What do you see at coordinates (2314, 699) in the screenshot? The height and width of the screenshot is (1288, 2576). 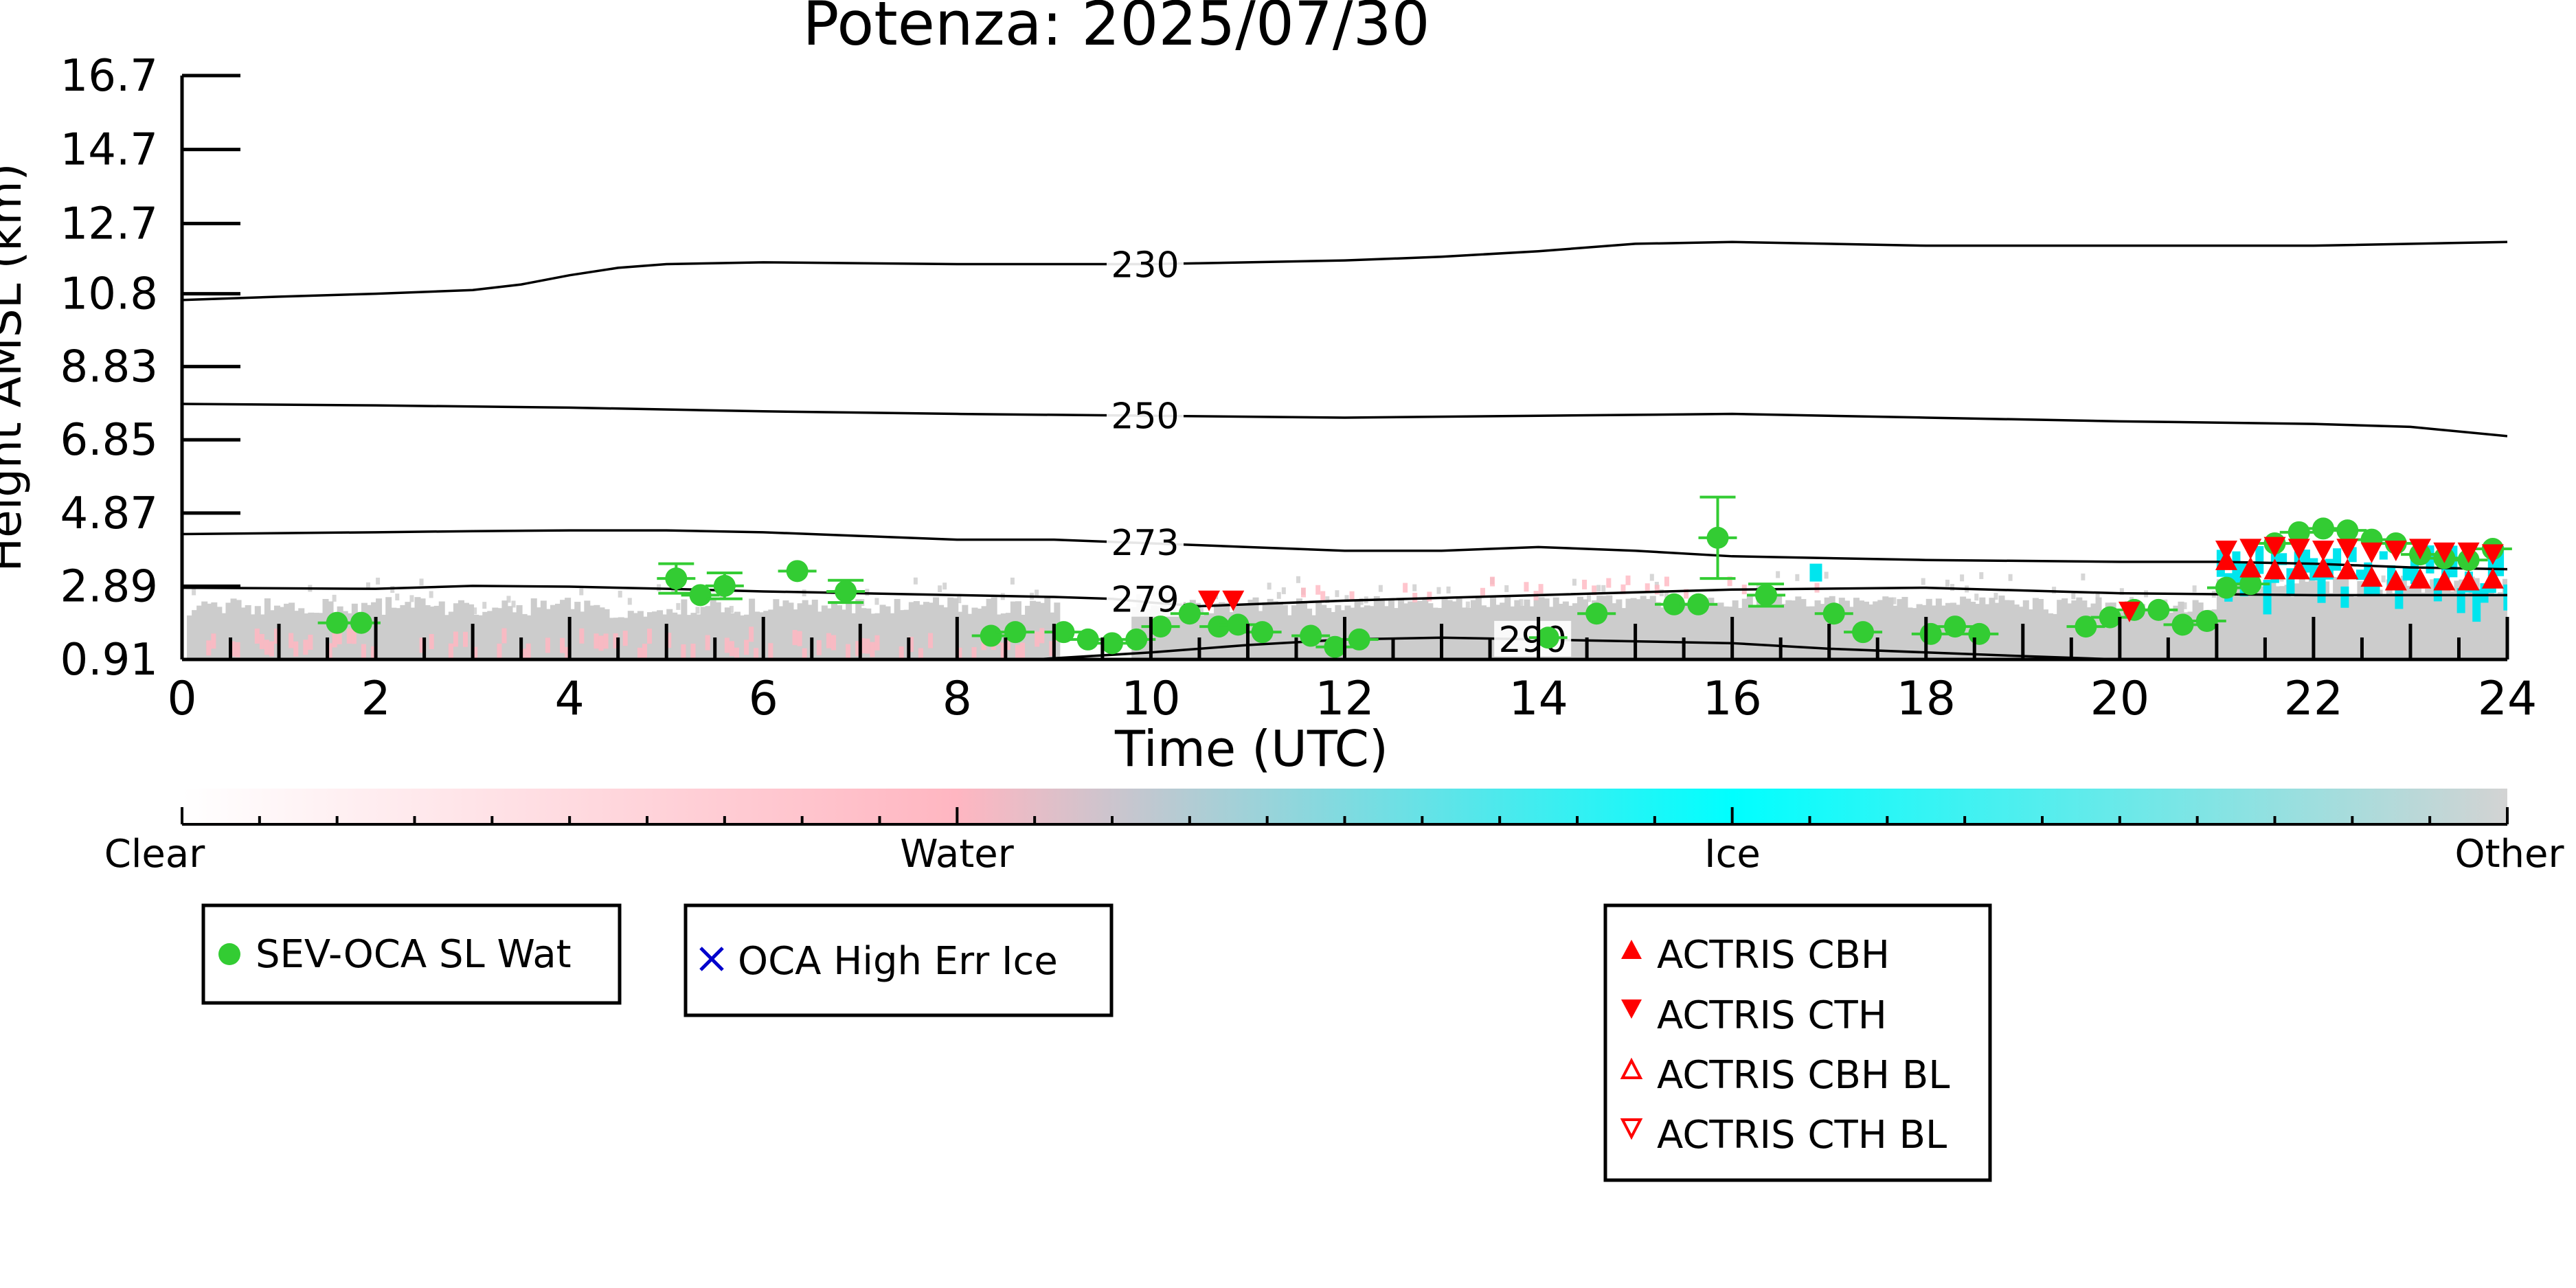 I see `x-tick-label: 22` at bounding box center [2314, 699].